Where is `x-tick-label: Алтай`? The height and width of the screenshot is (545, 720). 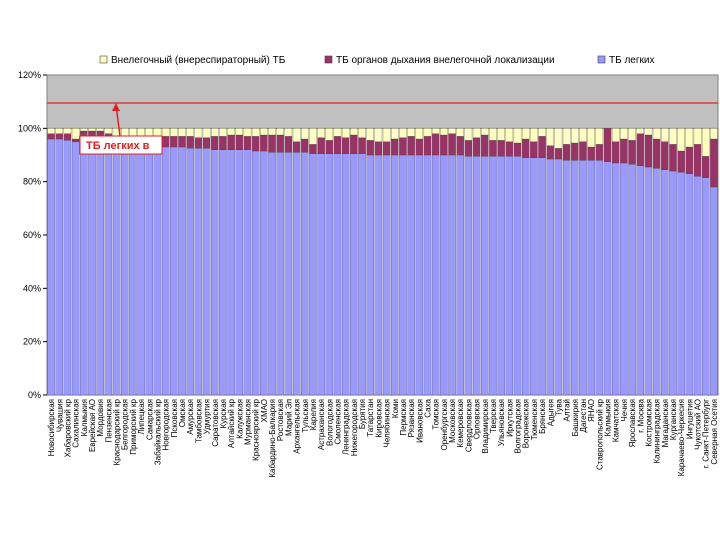
x-tick-label: Алтай is located at coordinates (567, 410).